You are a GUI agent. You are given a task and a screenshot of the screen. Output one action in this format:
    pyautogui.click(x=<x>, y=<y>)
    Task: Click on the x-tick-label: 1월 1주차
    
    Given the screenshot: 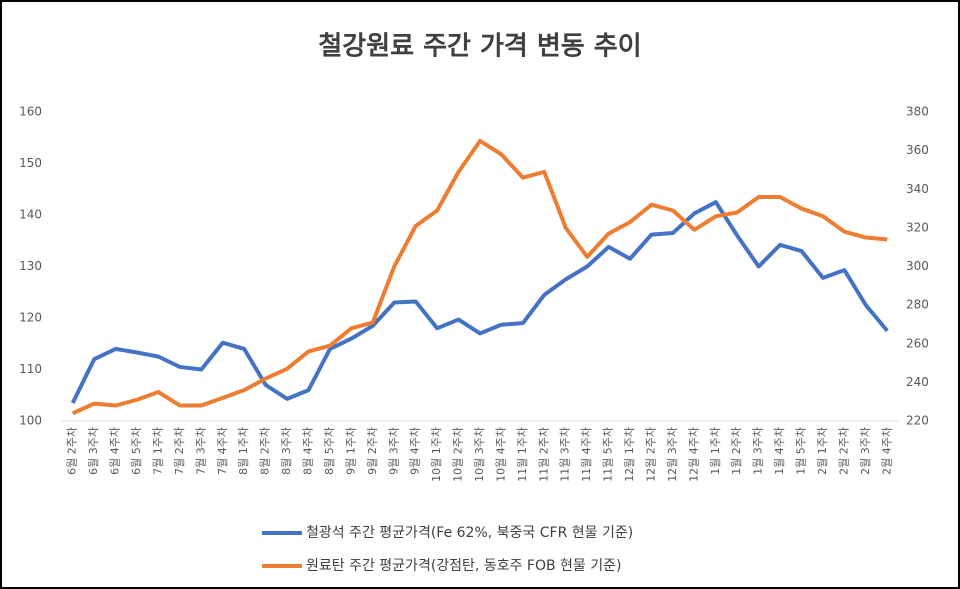 What is the action you would take?
    pyautogui.click(x=715, y=451)
    